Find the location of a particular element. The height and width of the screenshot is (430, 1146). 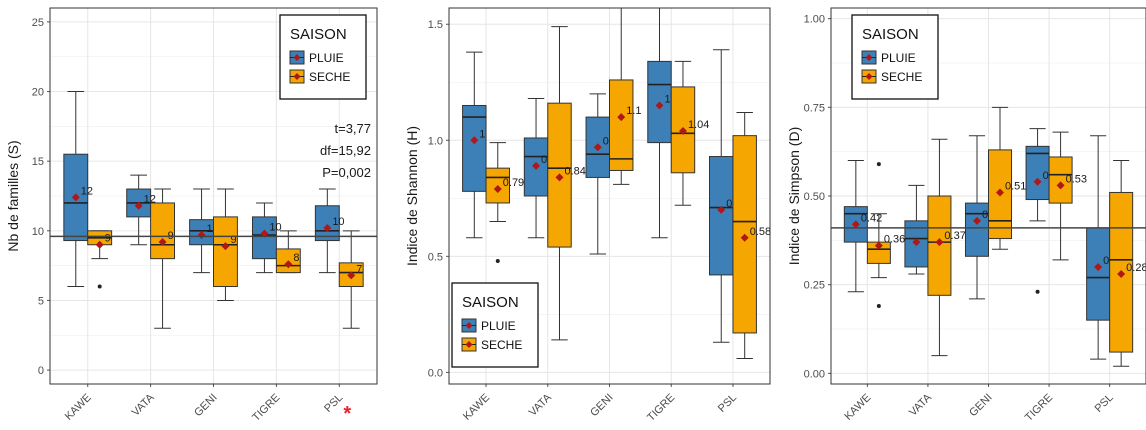

stats-text: t=3,77 is located at coordinates (352, 128).